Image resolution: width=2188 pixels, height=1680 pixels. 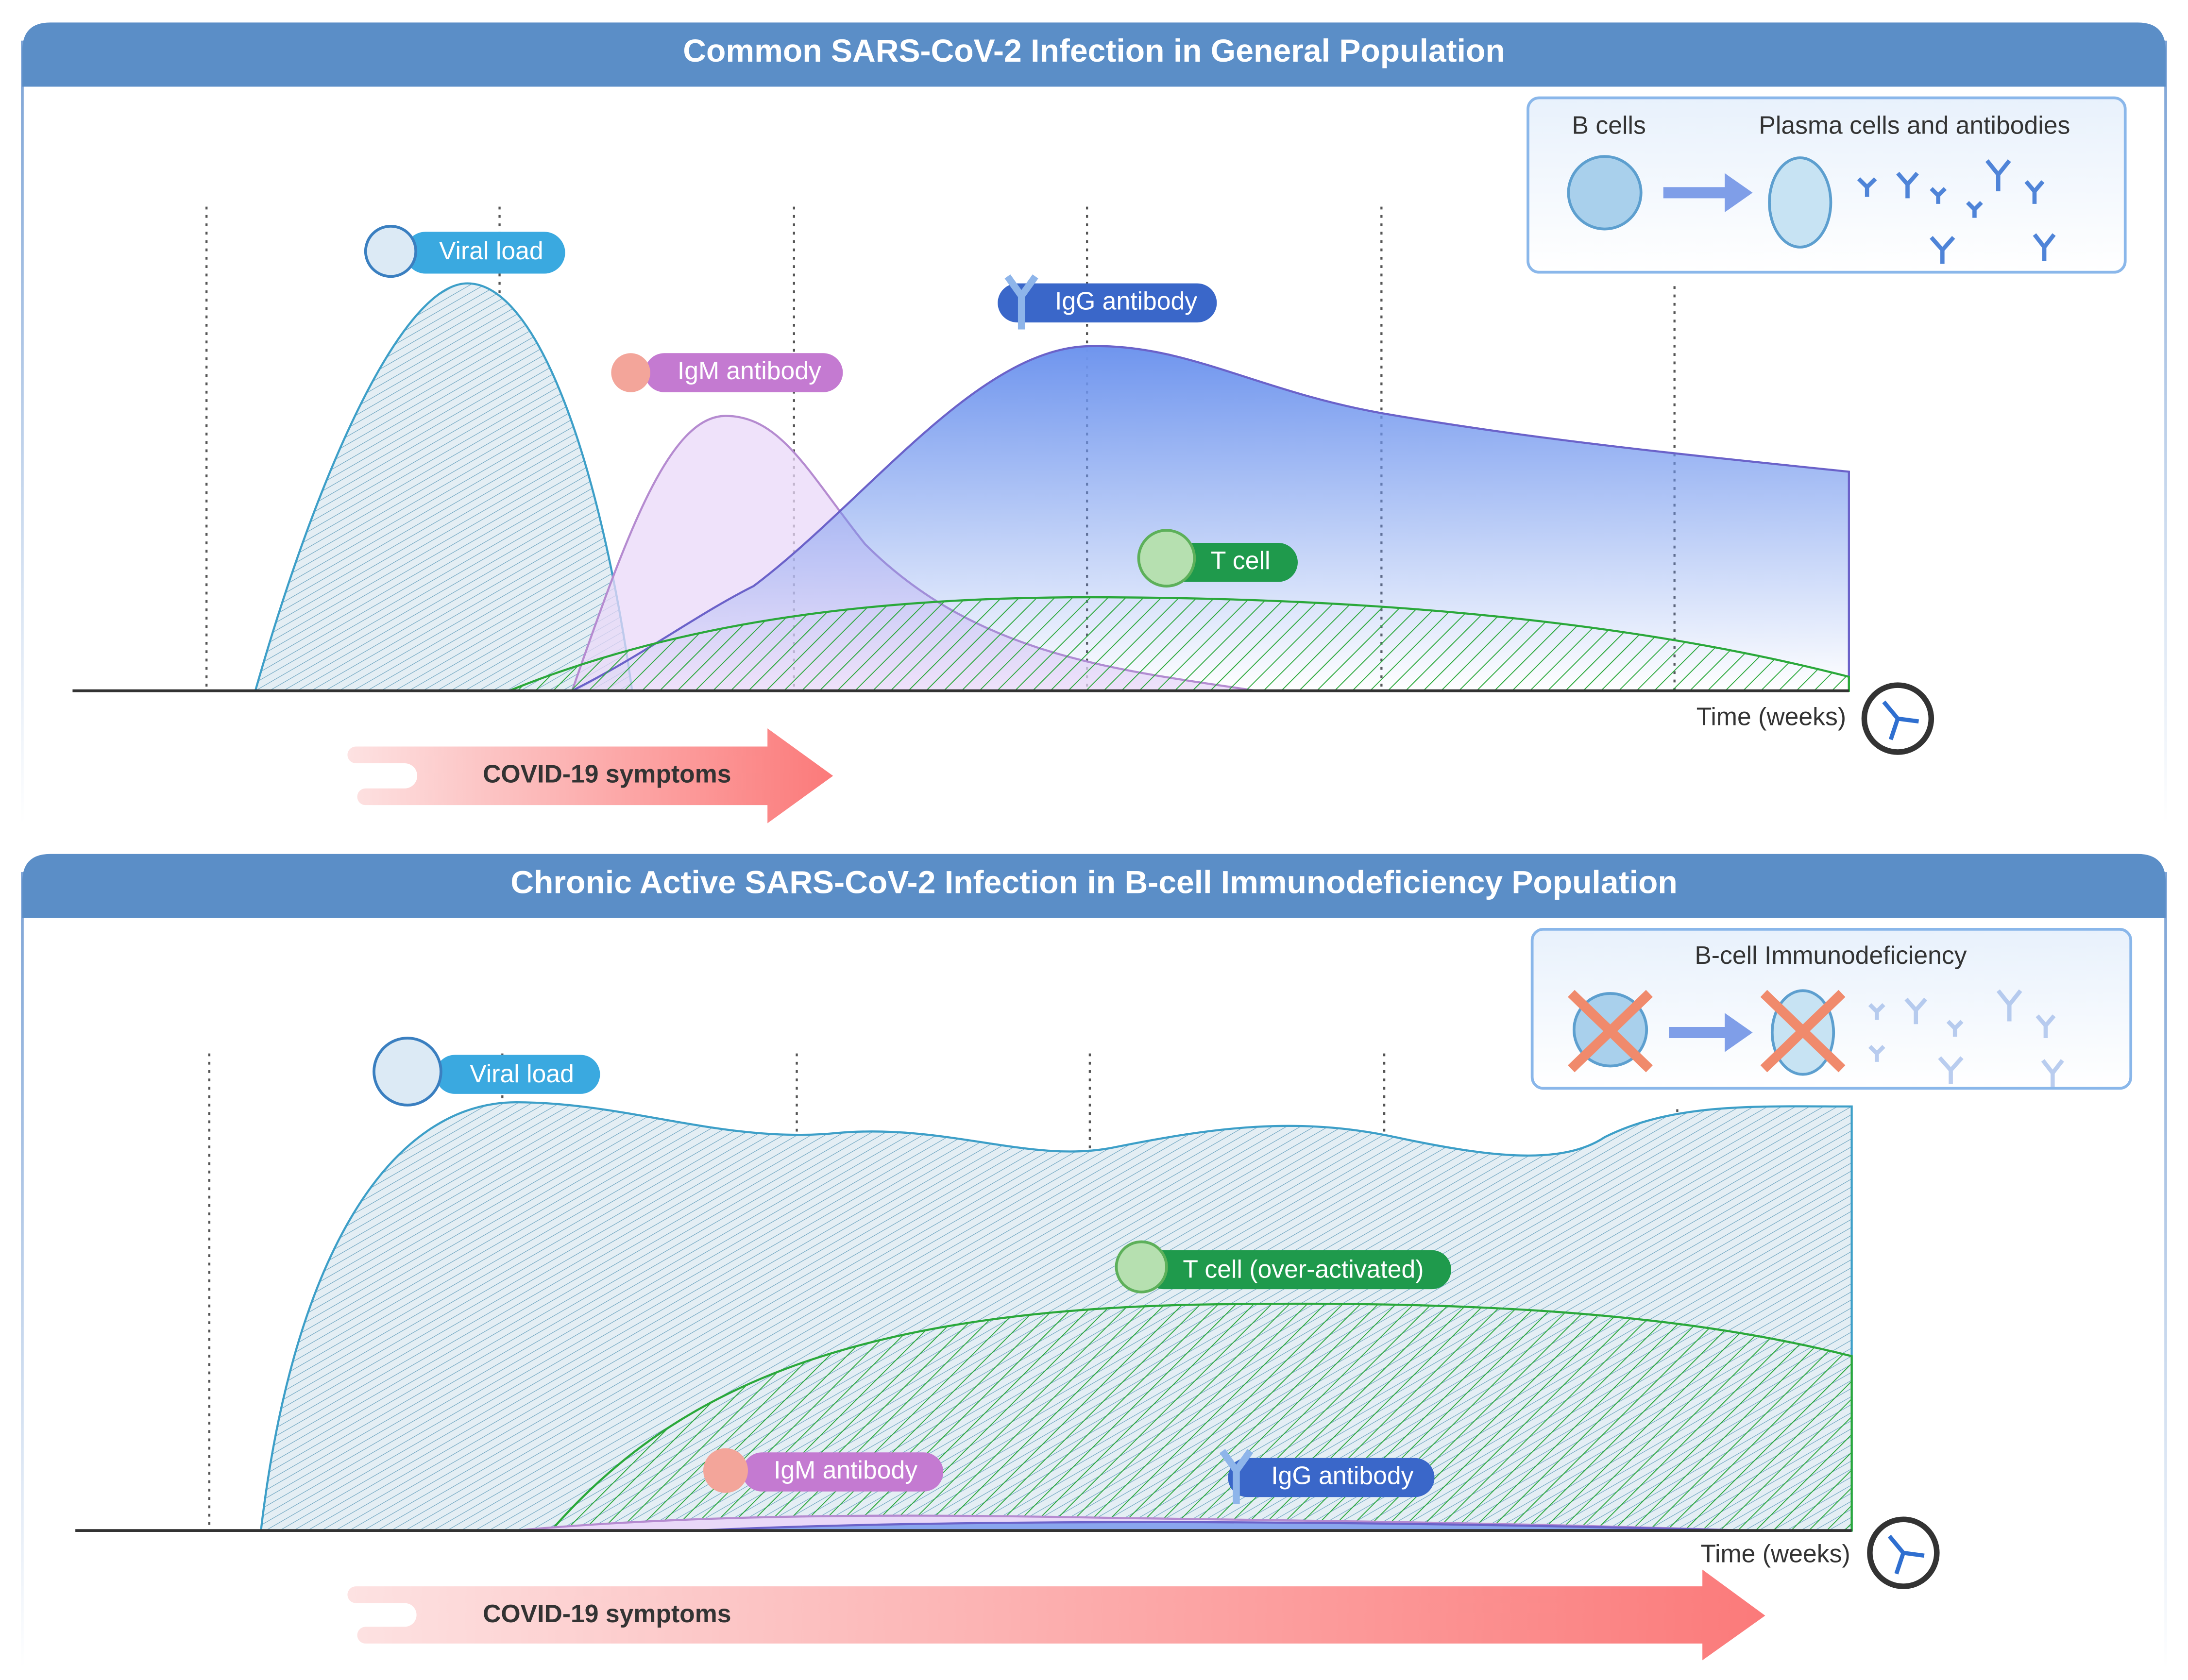 I want to click on plasma-cell-icon, so click(x=1800, y=202).